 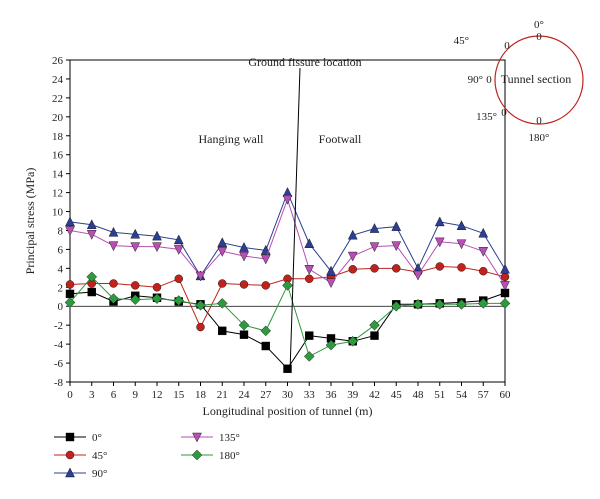 I want to click on zero-mark-0: 0, so click(x=539, y=37).